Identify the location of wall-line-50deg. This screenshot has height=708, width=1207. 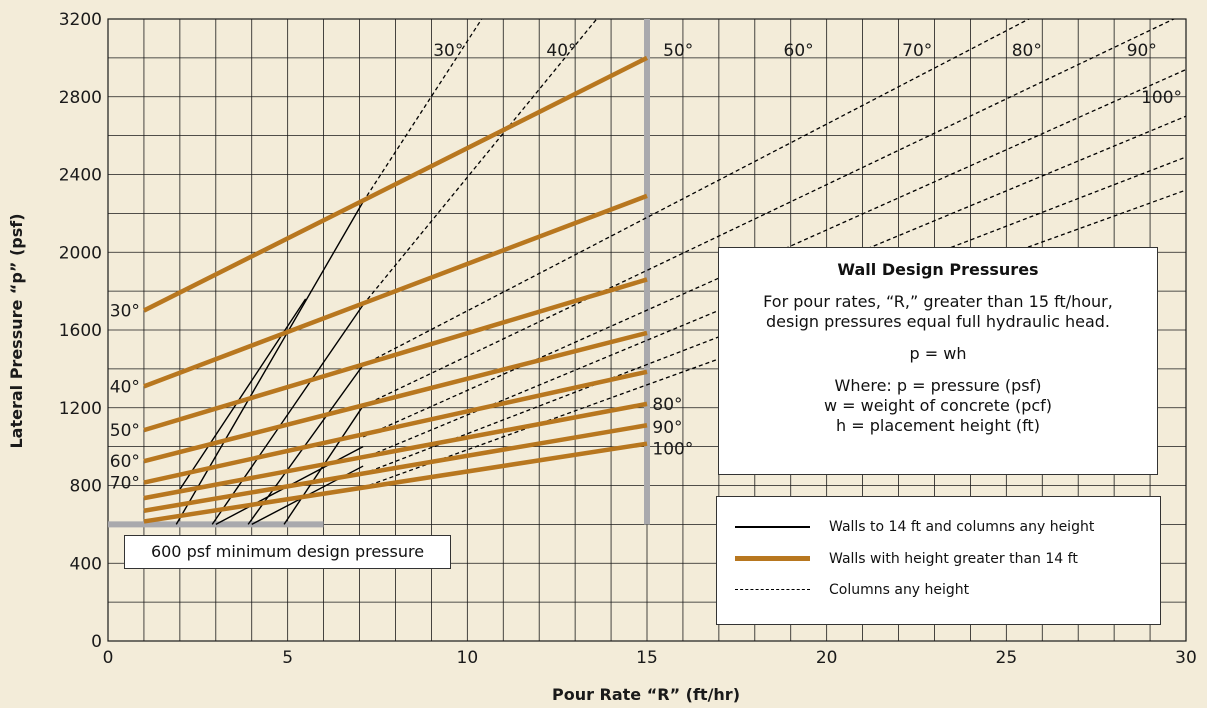
(395, 355).